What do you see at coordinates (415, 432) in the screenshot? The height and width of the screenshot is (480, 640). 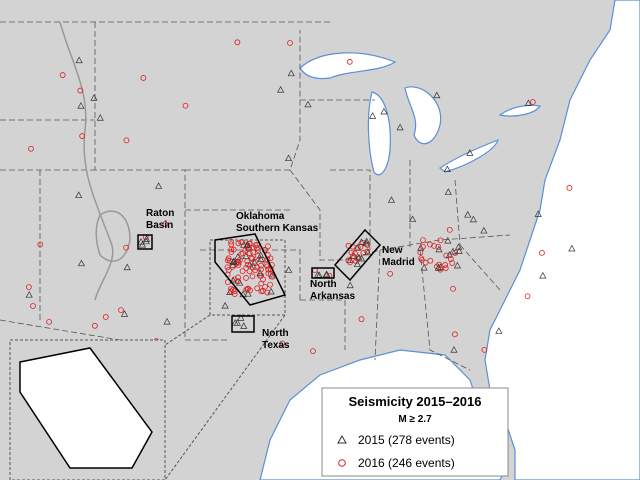 I see `legend-box` at bounding box center [415, 432].